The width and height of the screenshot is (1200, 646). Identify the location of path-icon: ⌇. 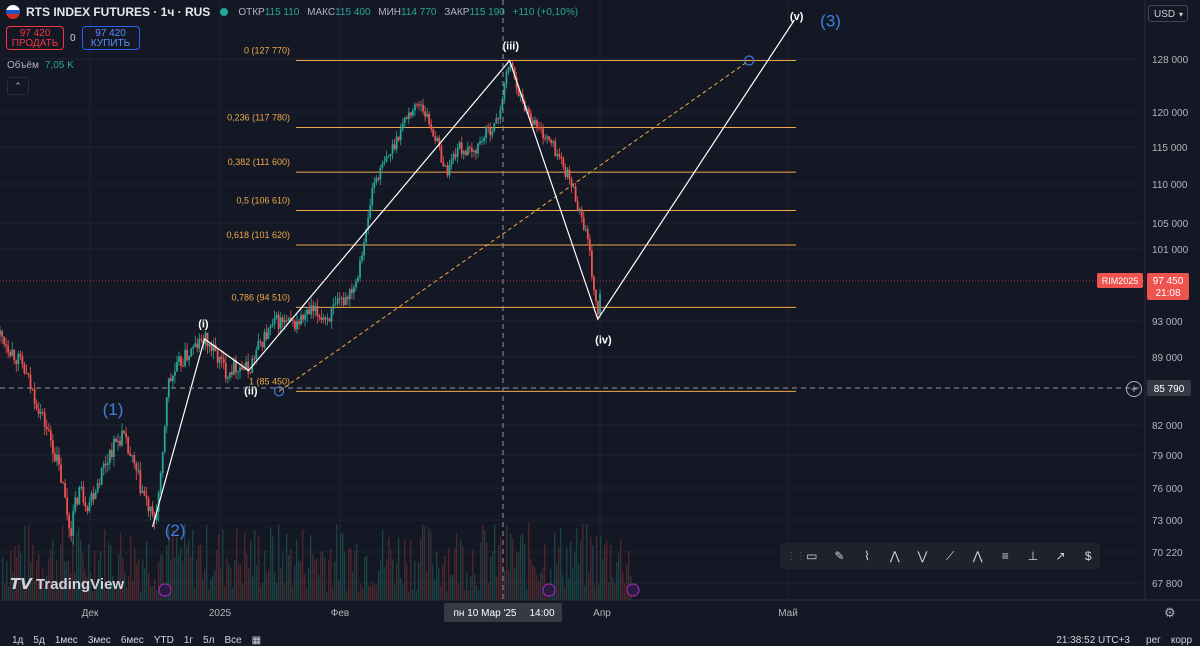
(867, 556).